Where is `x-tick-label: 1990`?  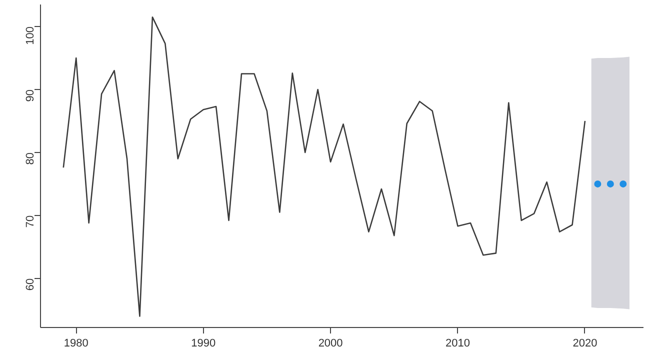 x-tick-label: 1990 is located at coordinates (203, 344).